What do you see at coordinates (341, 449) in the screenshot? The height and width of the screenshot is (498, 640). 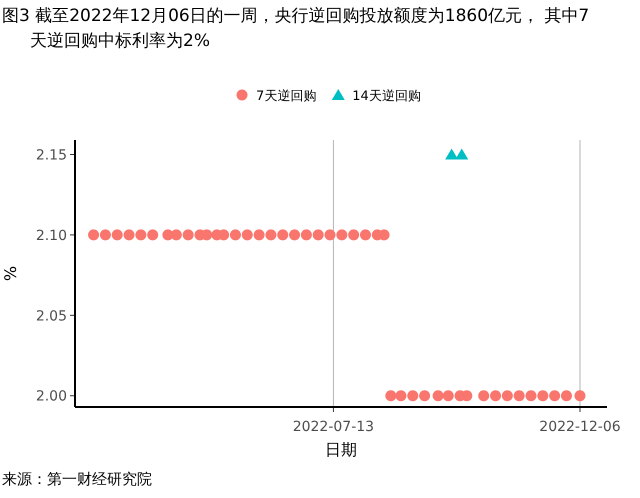 I see `x-axis-title: 日期` at bounding box center [341, 449].